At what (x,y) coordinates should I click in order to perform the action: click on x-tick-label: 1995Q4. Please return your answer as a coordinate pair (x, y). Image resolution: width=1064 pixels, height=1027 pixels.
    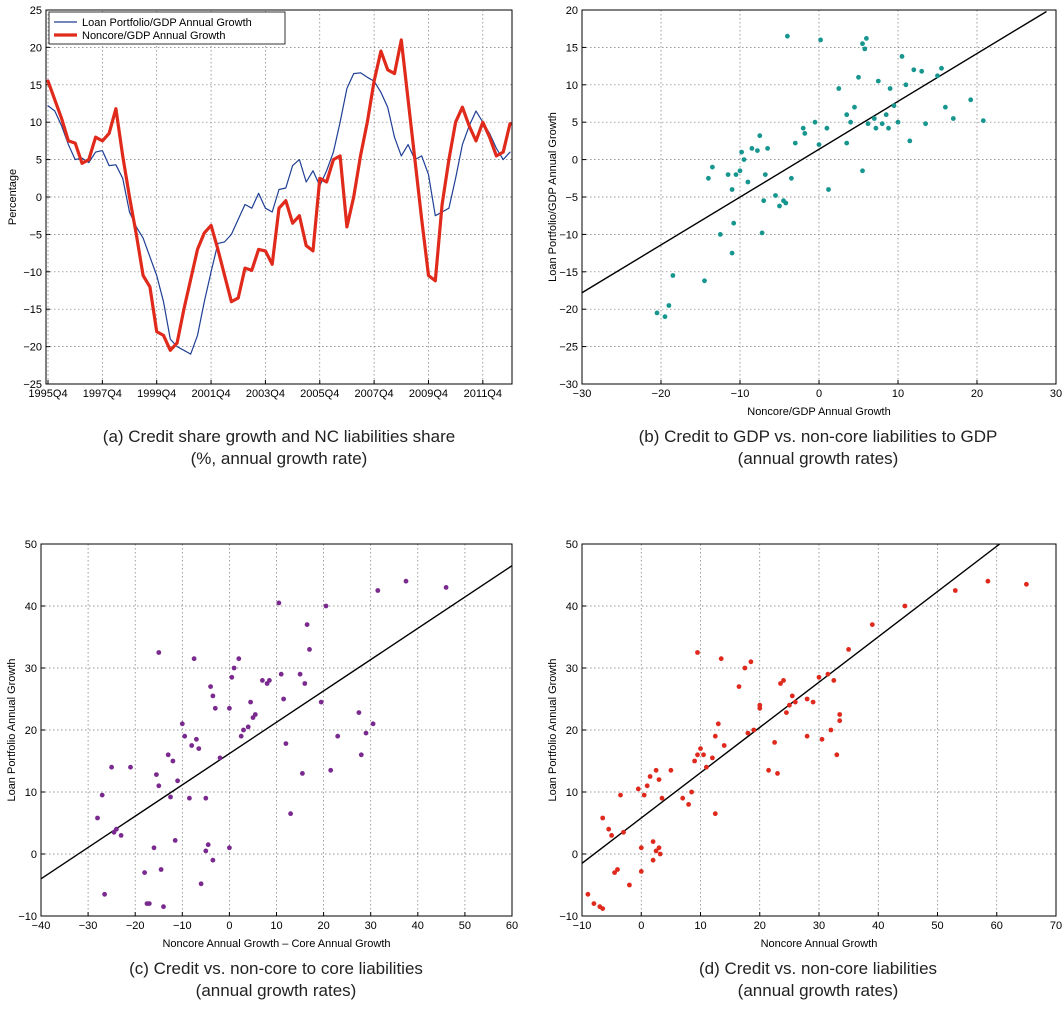
    Looking at the image, I should click on (47, 394).